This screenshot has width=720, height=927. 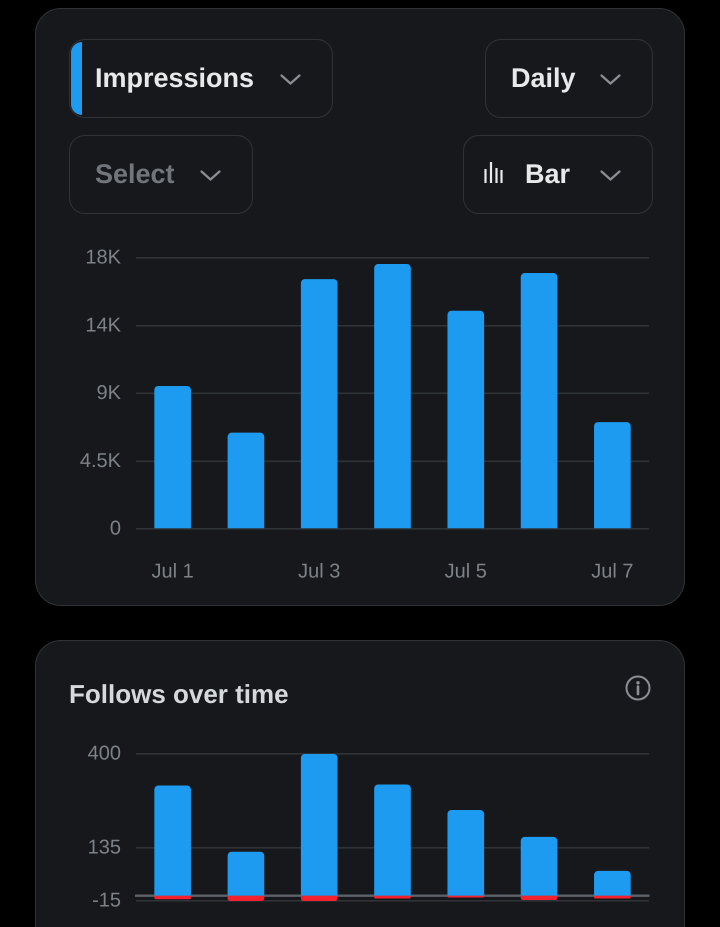 I want to click on y-tick-label: 135, so click(x=104, y=847).